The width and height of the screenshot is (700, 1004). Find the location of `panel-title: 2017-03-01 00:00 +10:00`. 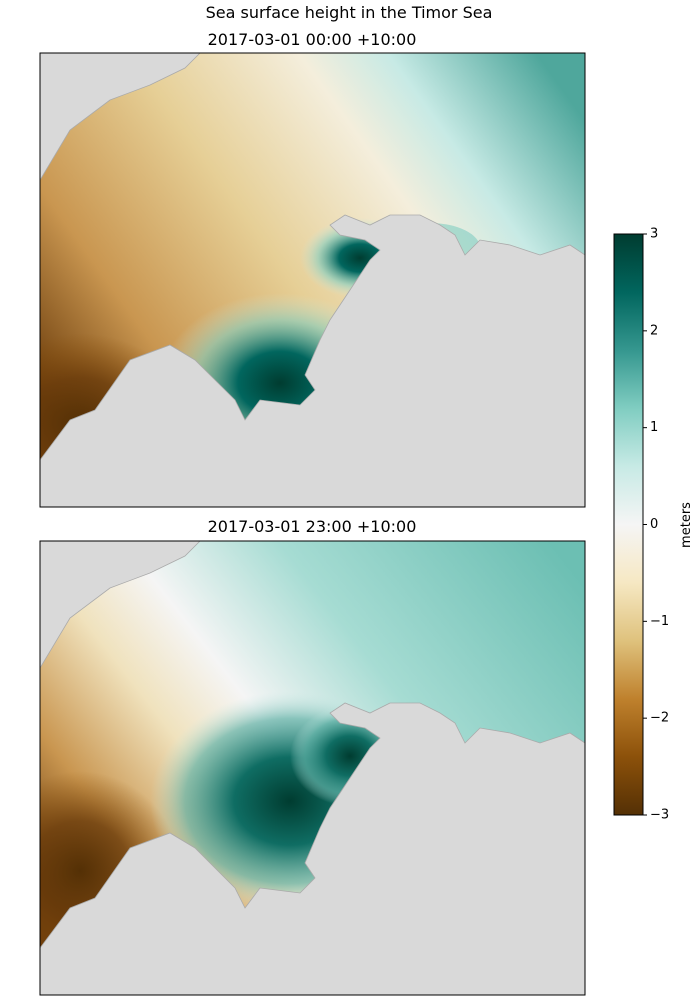

panel-title: 2017-03-01 00:00 +10:00 is located at coordinates (312, 39).